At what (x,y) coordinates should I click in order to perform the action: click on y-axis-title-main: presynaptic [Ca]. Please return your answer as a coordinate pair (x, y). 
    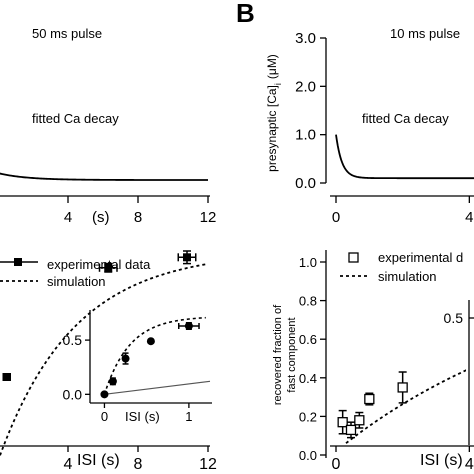
    Looking at the image, I should click on (272, 128).